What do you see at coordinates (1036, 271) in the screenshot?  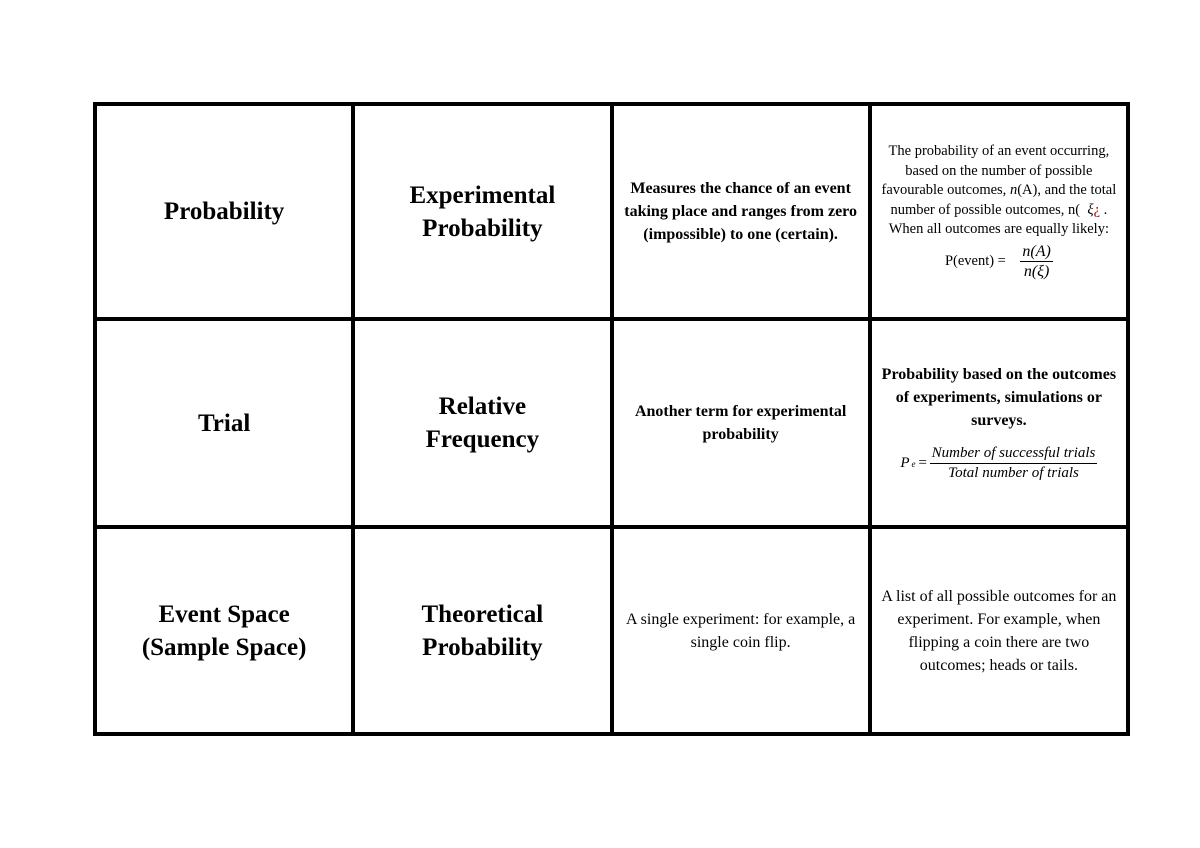 I see `formula-denominator: n(ξ)` at bounding box center [1036, 271].